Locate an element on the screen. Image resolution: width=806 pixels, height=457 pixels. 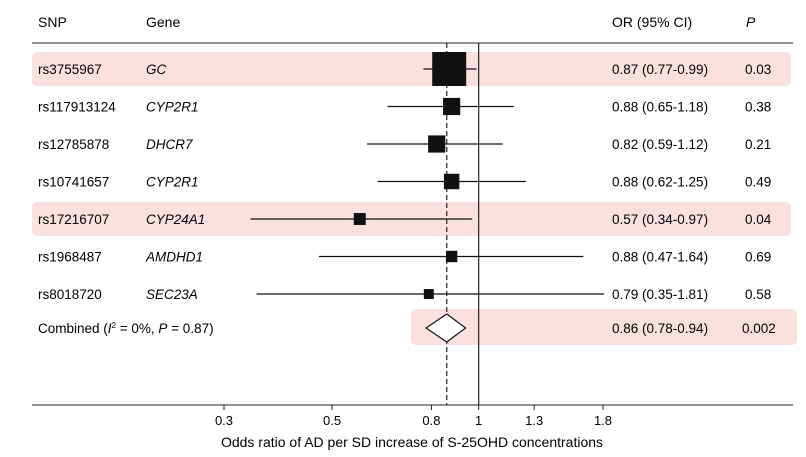
combined-highlight-band is located at coordinates (604, 327).